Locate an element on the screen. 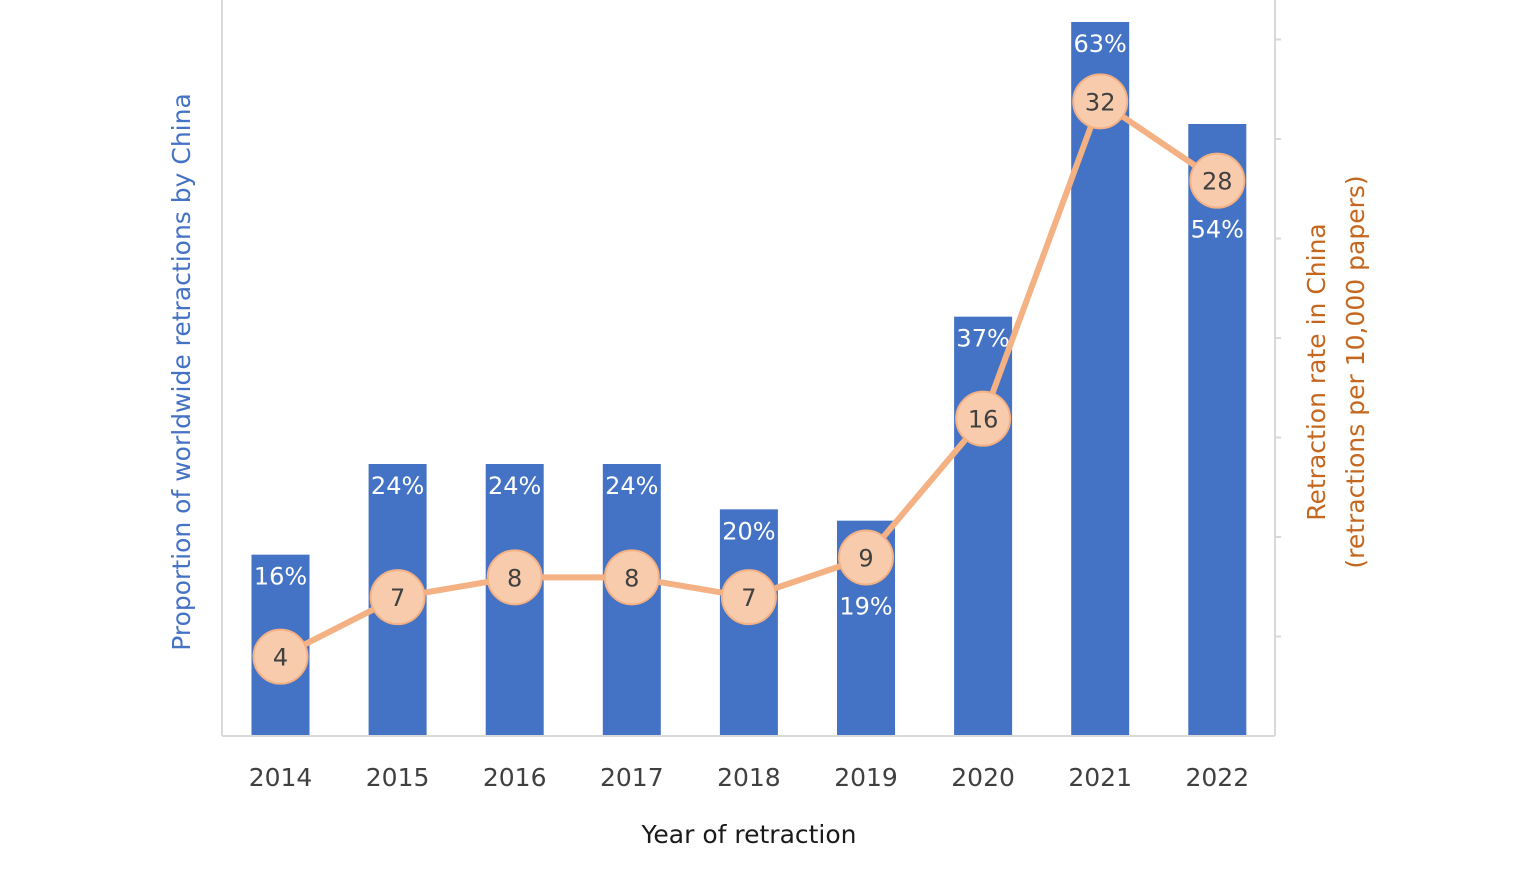 The image size is (1536, 871). rate-label-2019: 9 is located at coordinates (865, 559).